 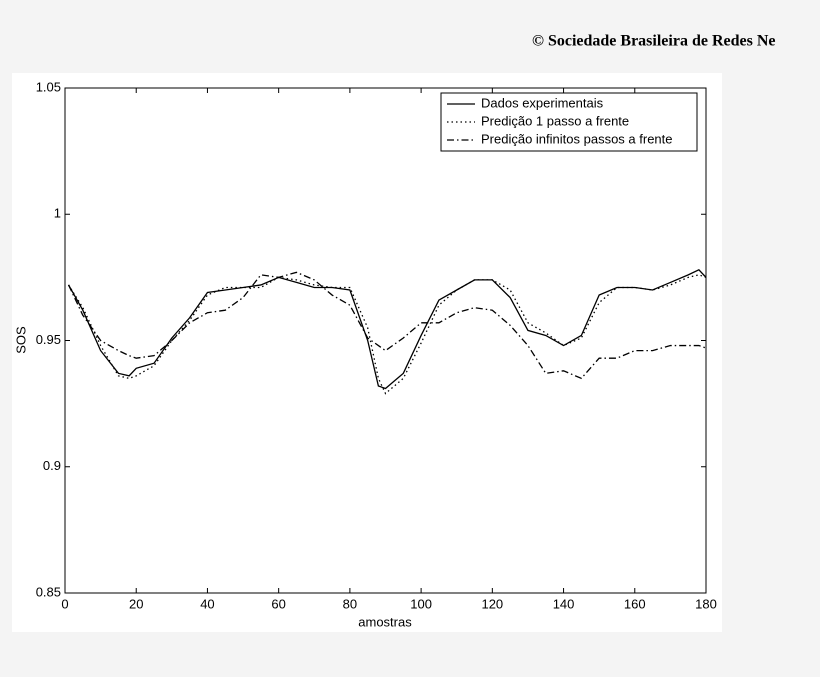 I want to click on x-tick-label: 20, so click(x=136, y=603).